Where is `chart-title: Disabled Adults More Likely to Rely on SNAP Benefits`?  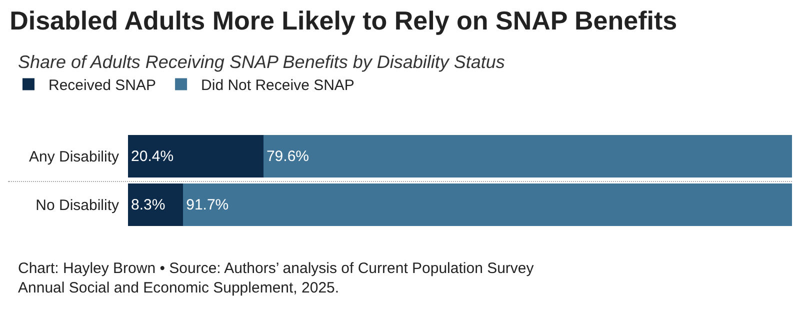
chart-title: Disabled Adults More Likely to Rely on SNAP Benefits is located at coordinates (344, 20).